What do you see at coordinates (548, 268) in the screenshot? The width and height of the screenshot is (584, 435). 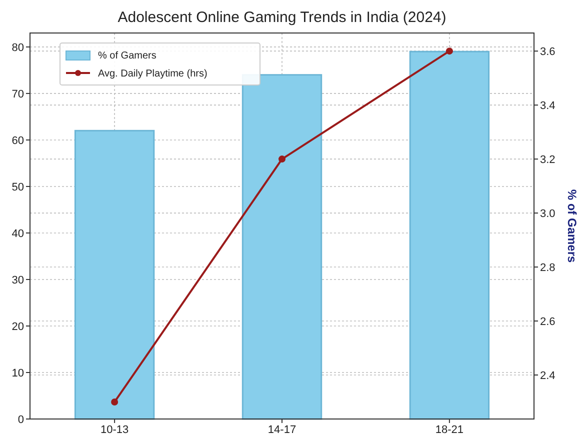 I see `y2-tick-label: 2.8` at bounding box center [548, 268].